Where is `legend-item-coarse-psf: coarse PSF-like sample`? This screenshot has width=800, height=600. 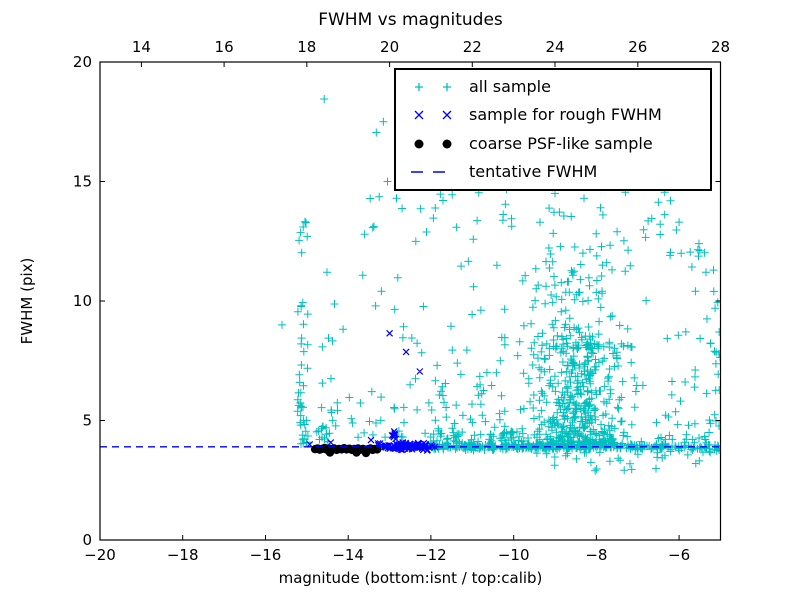 legend-item-coarse-psf: coarse PSF-like sample is located at coordinates (558, 144).